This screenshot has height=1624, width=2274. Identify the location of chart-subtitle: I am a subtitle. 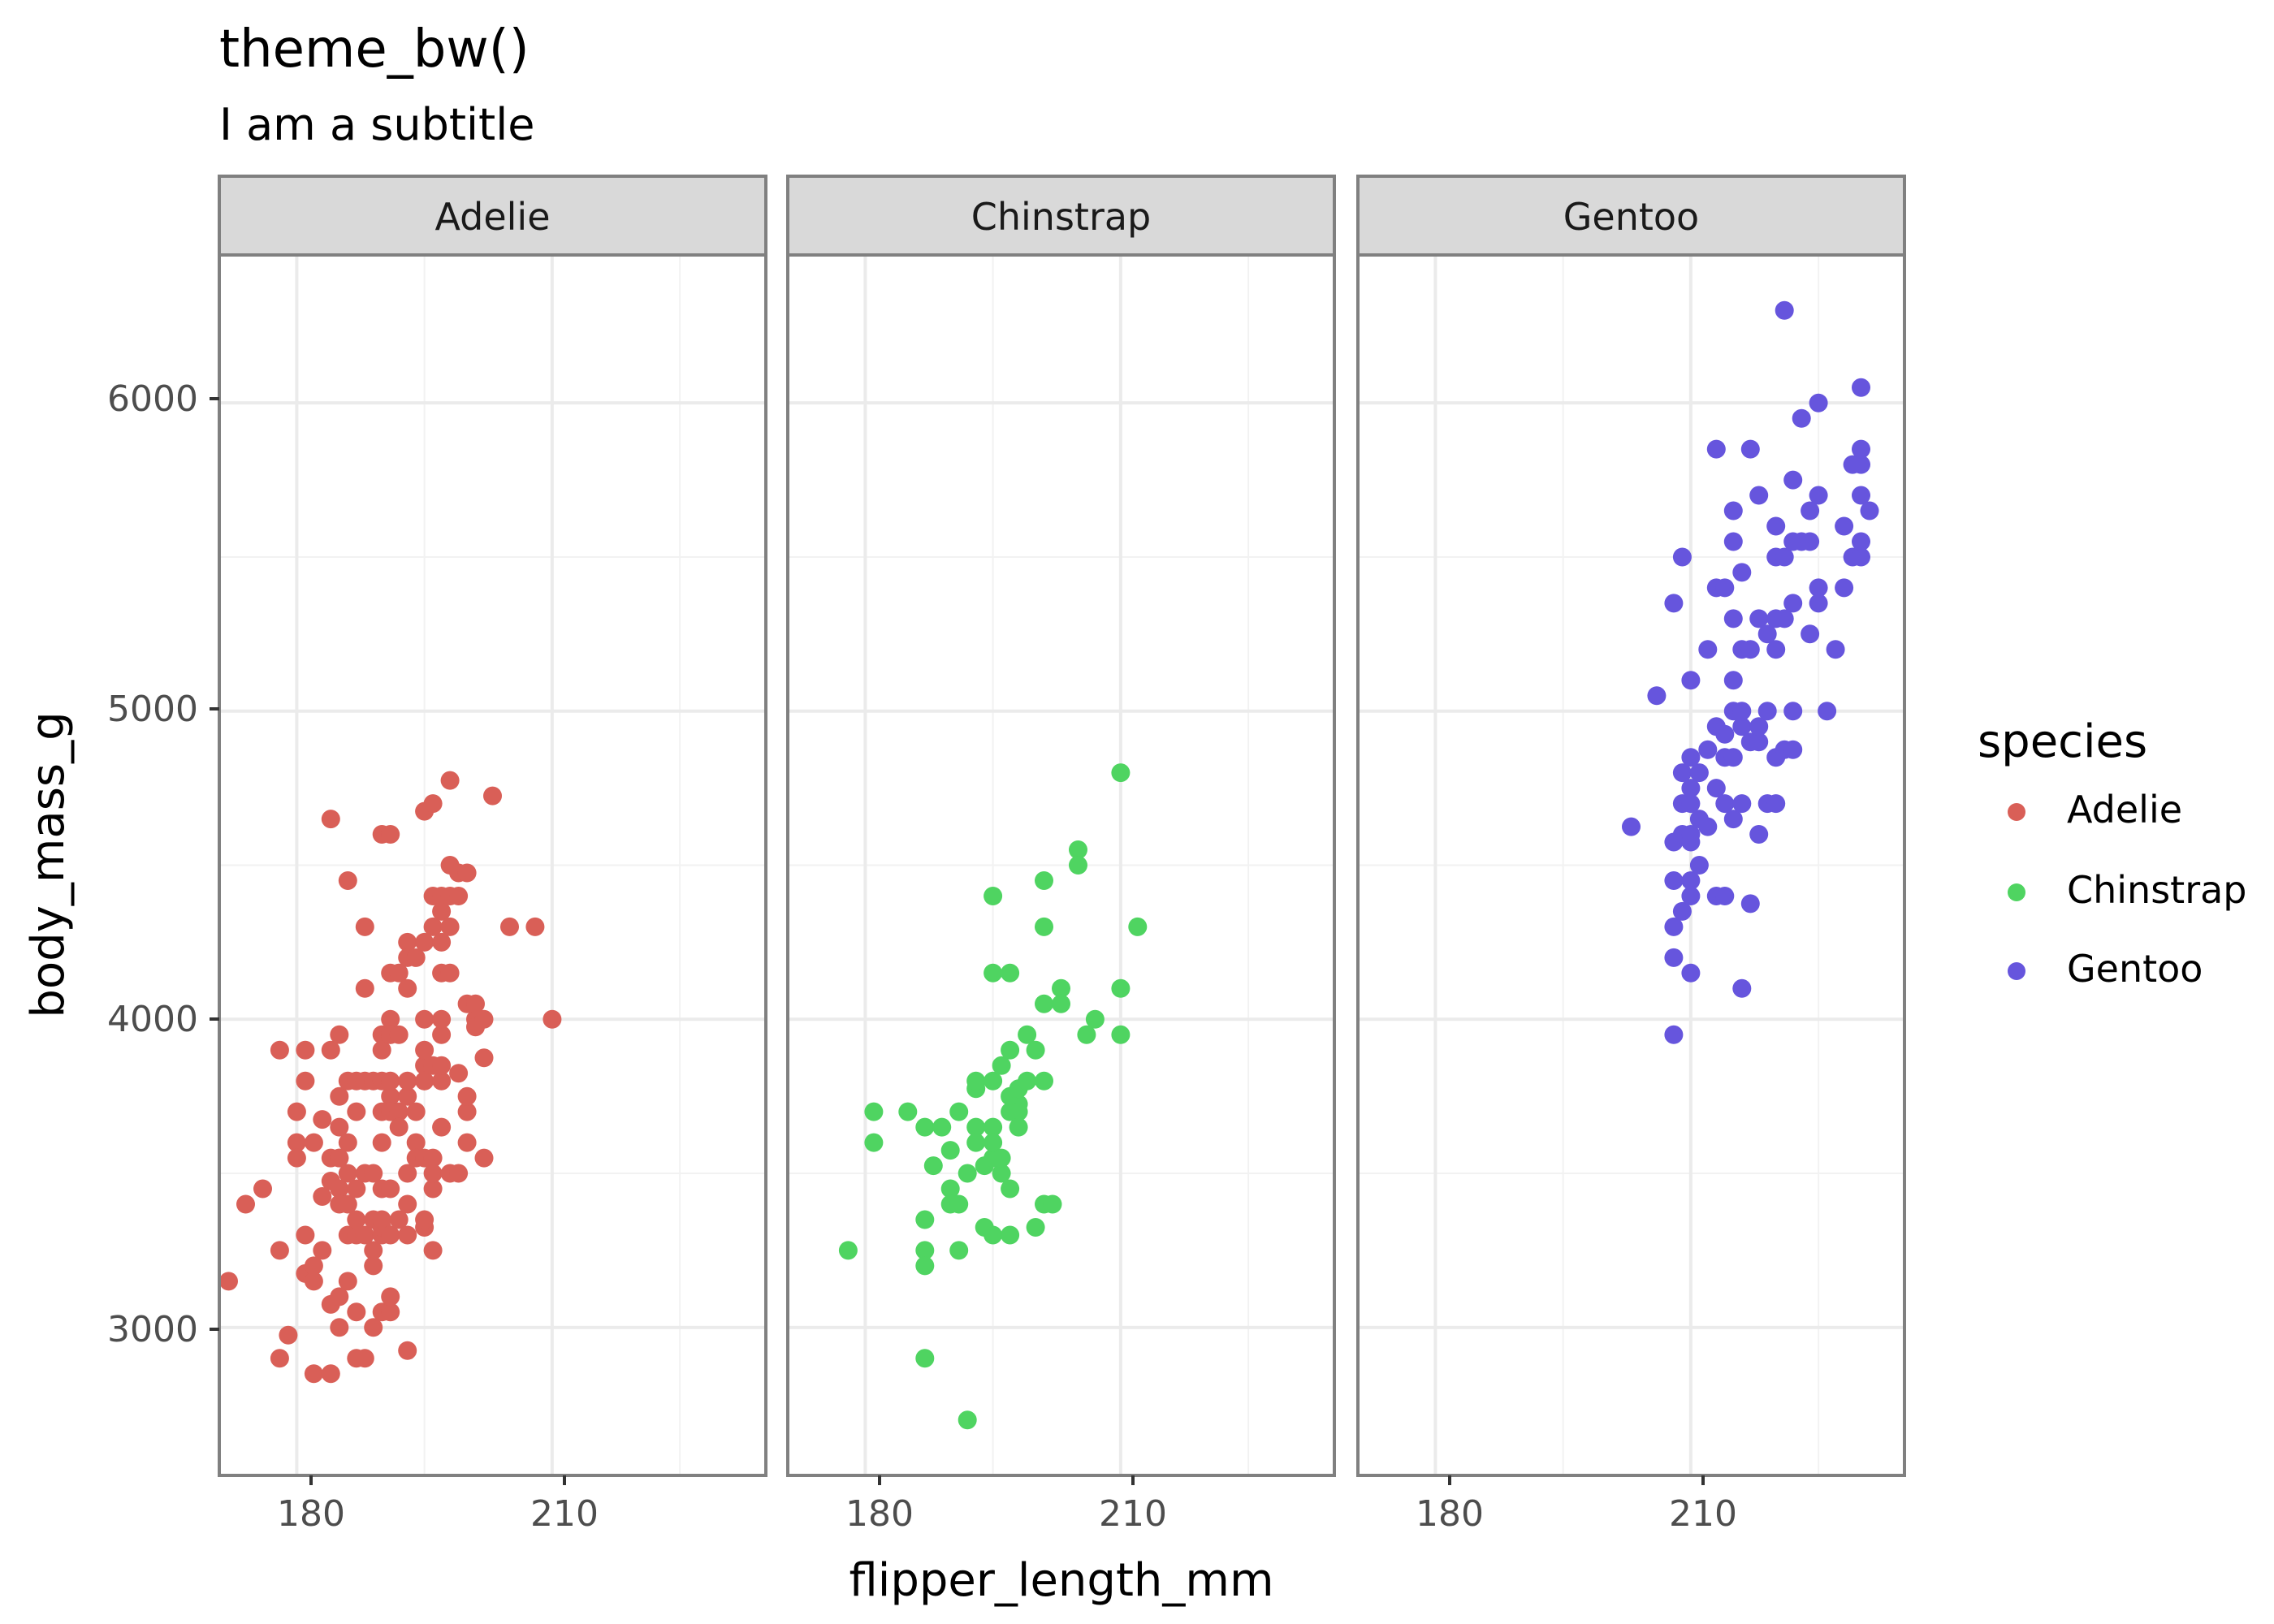
(376, 124).